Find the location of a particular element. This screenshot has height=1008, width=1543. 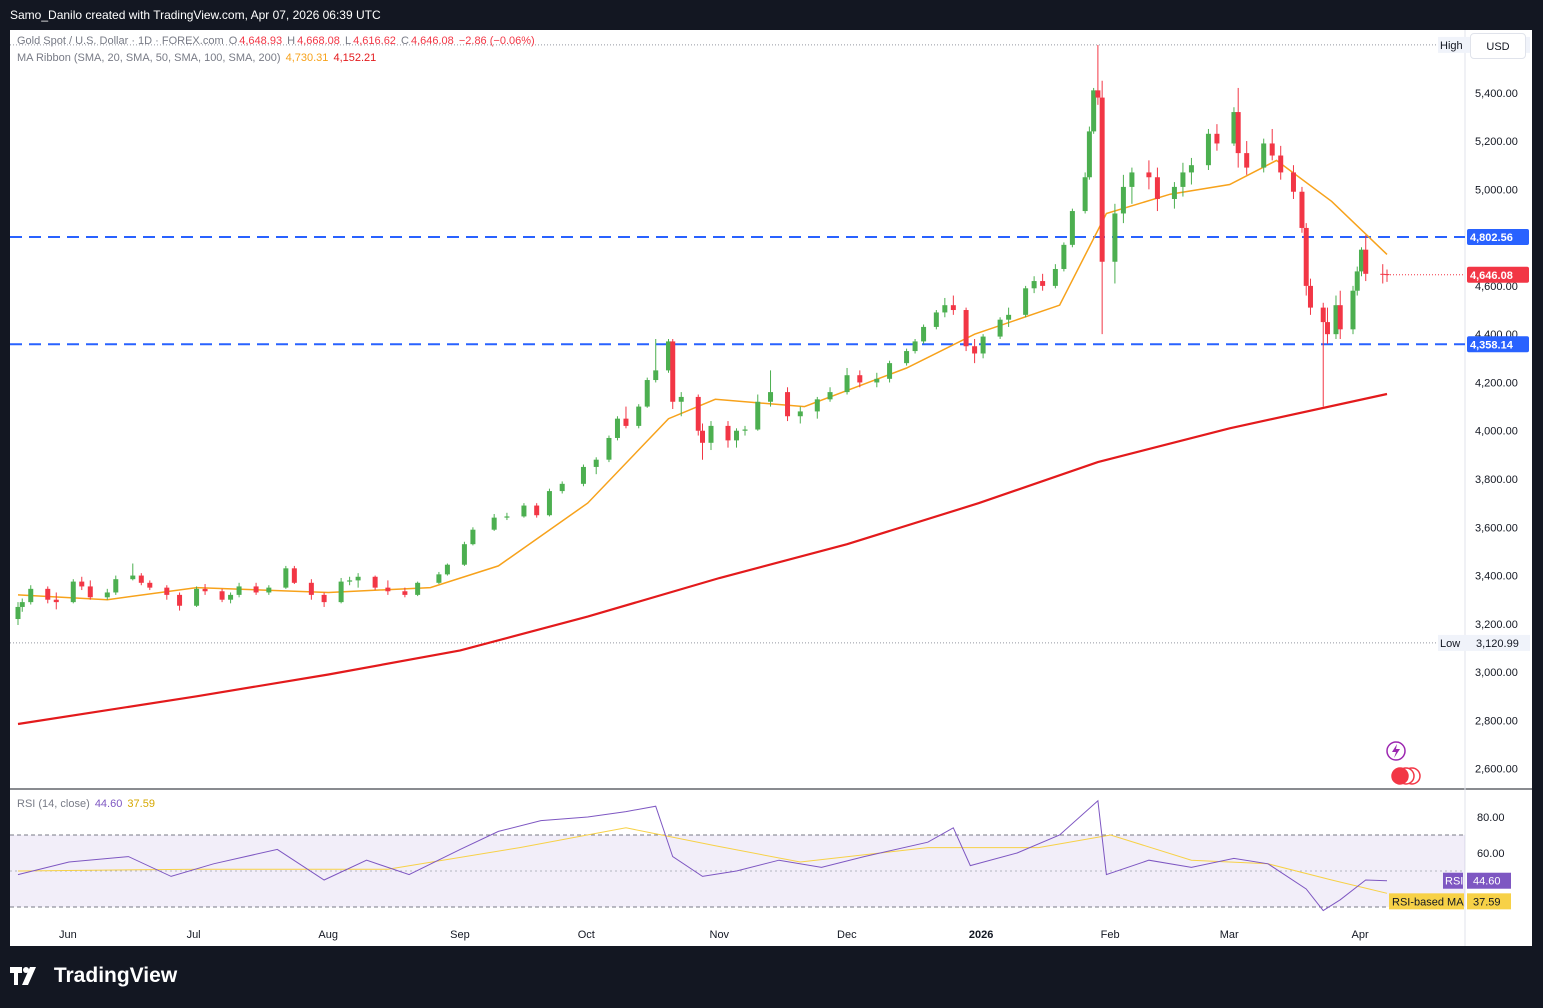

price-tick-label: 3,400.00 is located at coordinates (1496, 577).